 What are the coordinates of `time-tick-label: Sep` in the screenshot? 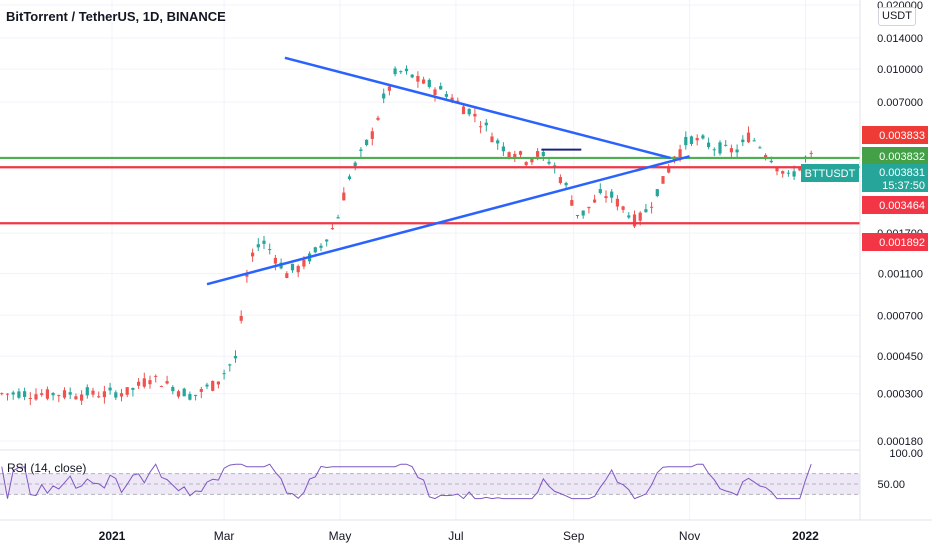 It's located at (574, 536).